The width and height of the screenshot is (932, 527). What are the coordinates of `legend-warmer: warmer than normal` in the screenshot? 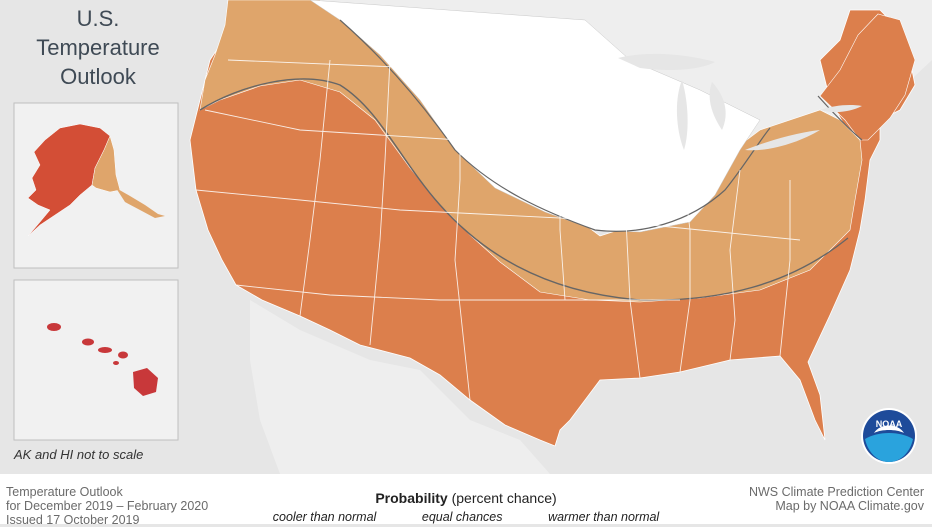 It's located at (604, 517).